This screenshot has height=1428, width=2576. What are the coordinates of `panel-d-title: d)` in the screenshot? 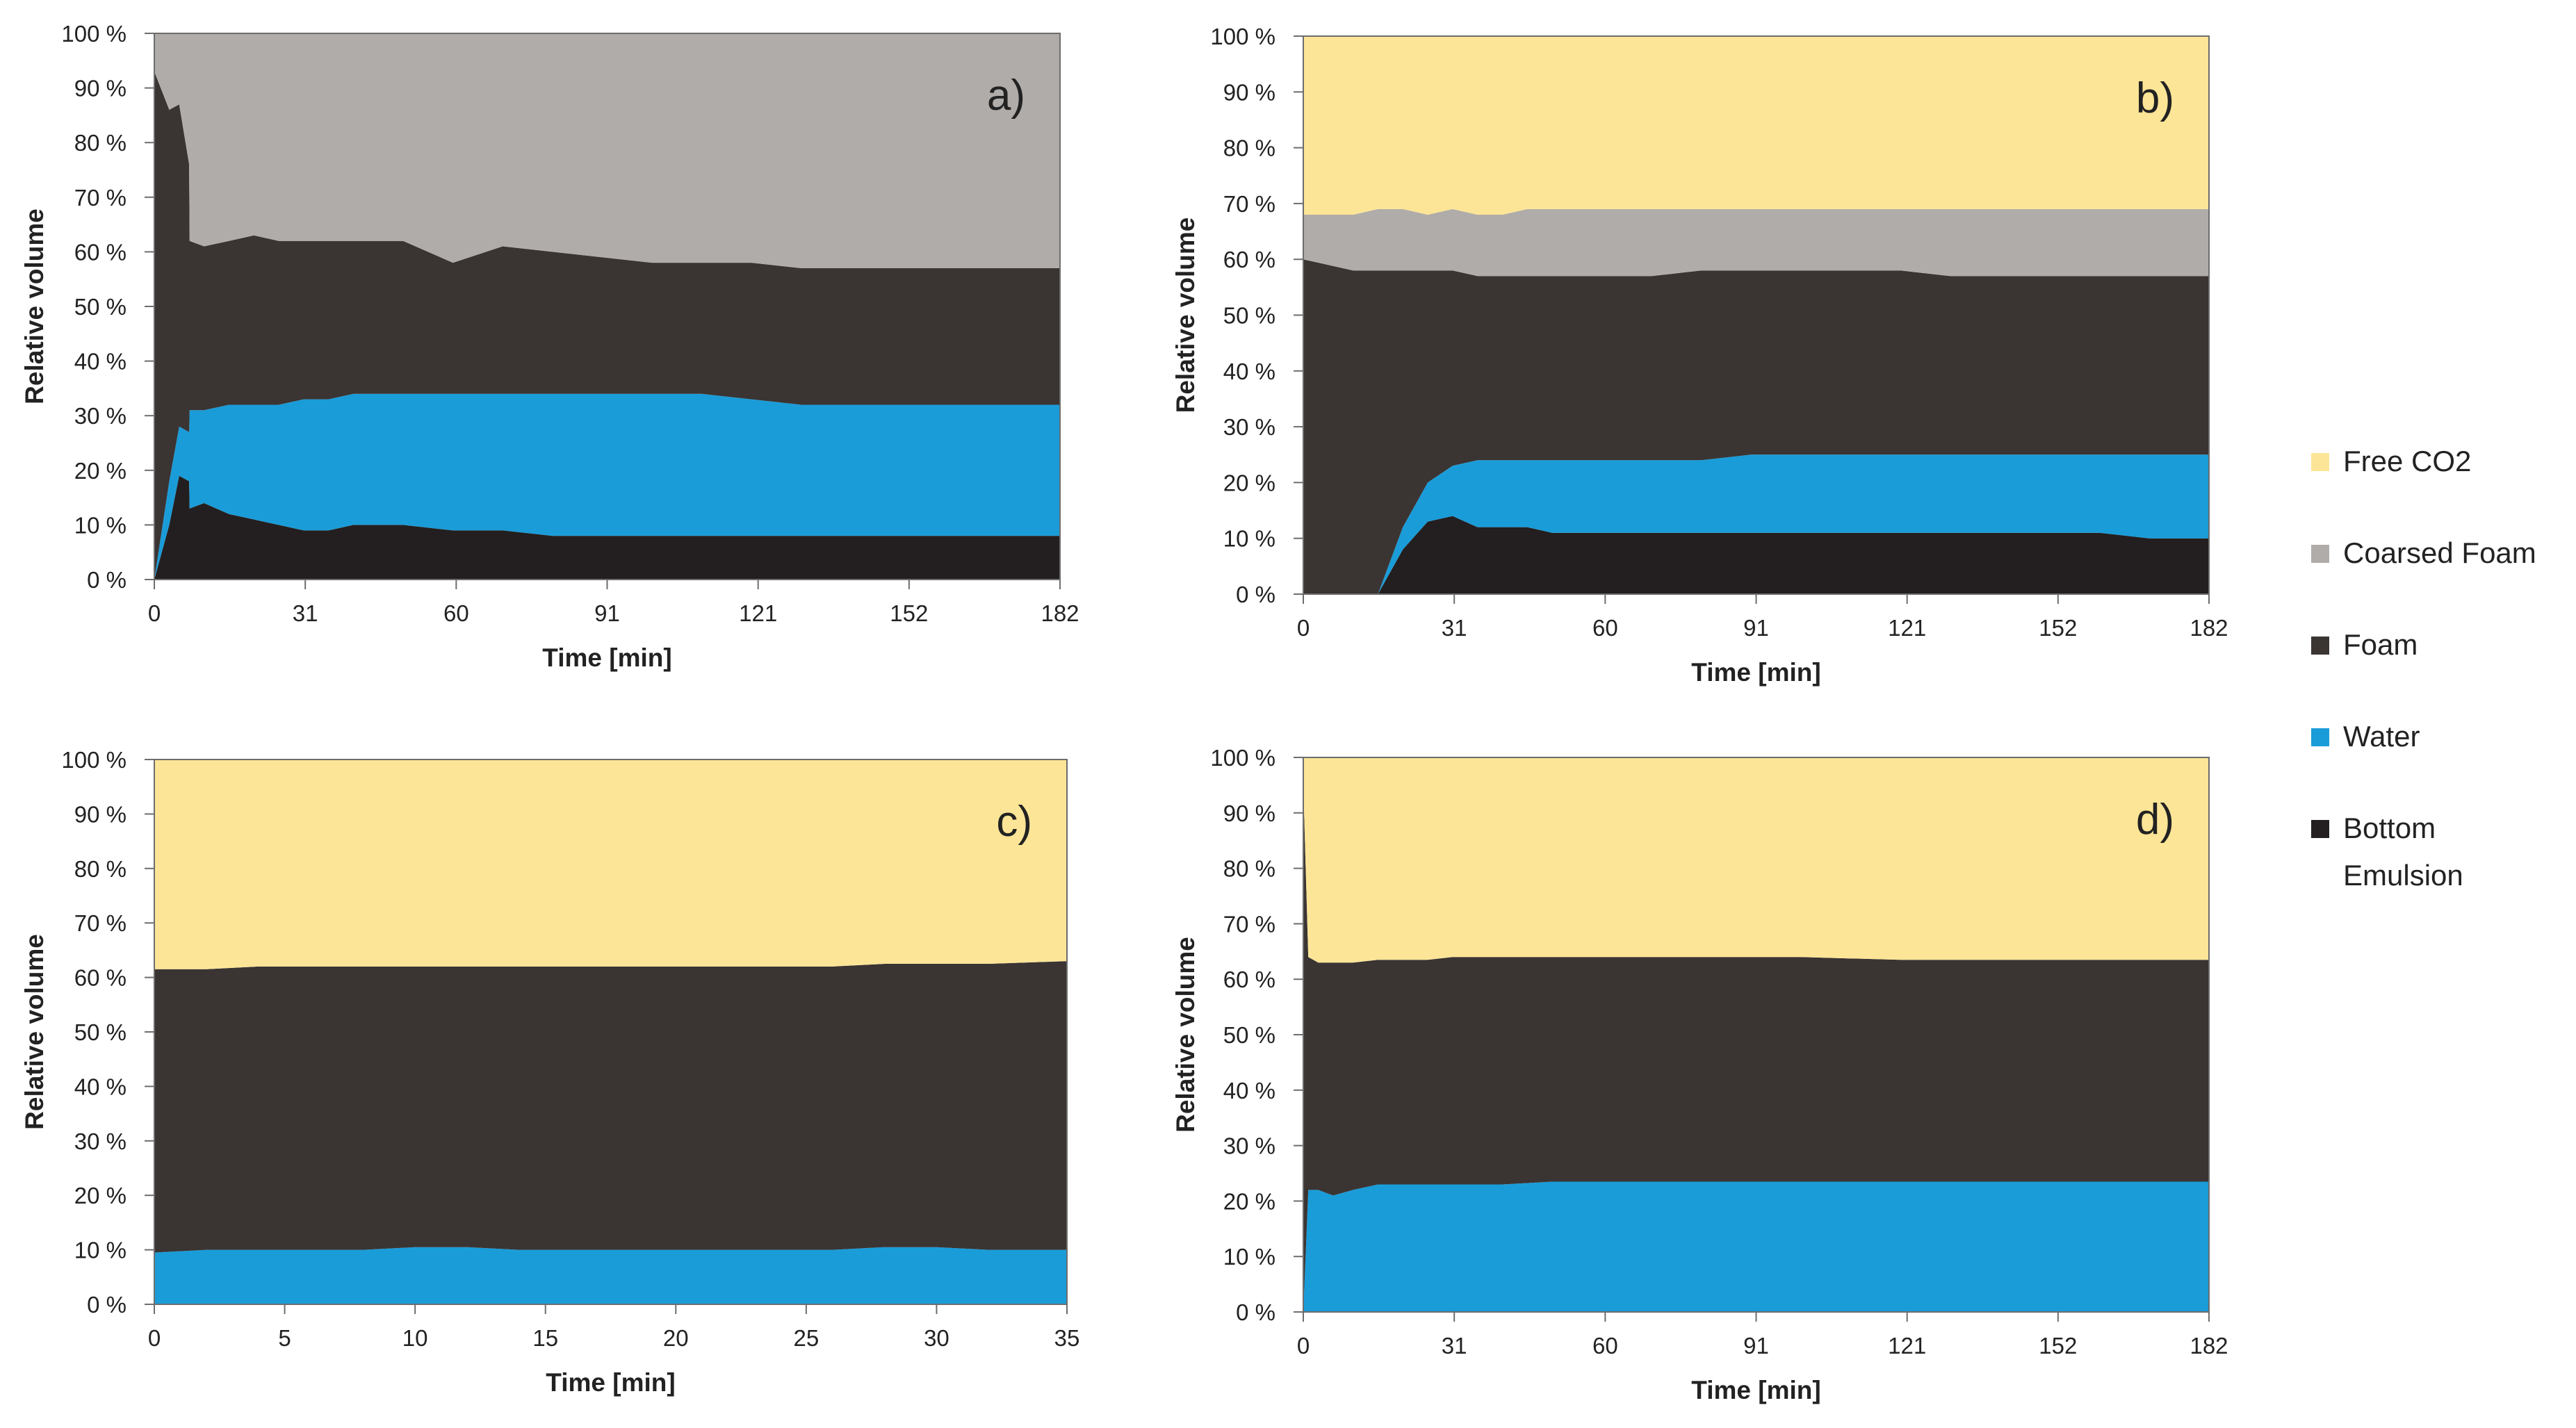 It's located at (2155, 820).